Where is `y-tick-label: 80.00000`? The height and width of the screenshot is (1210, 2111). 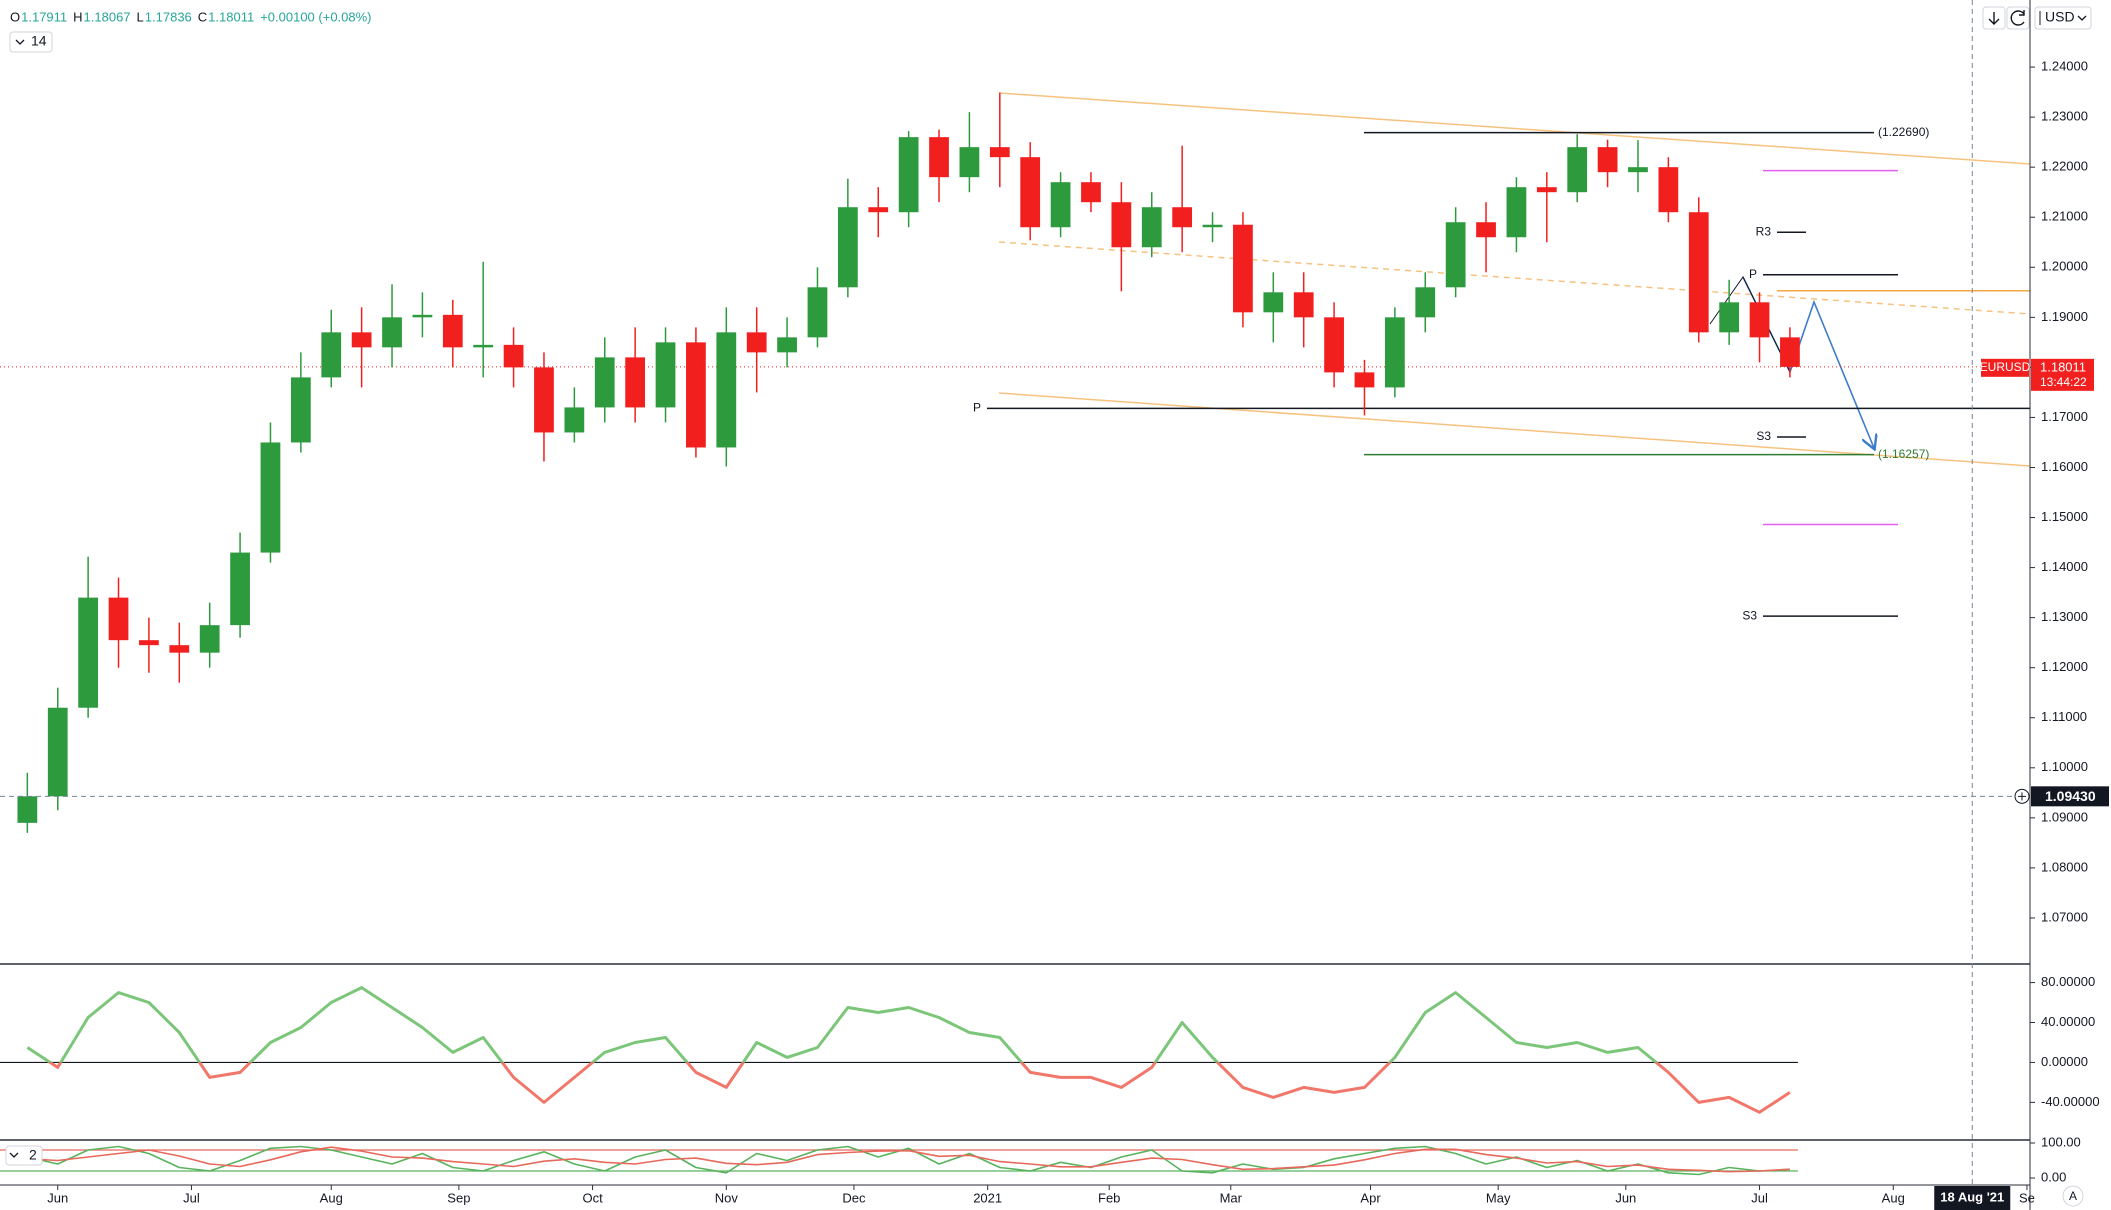
y-tick-label: 80.00000 is located at coordinates (2068, 981).